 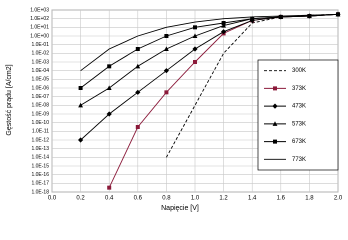 I want to click on y-tick-label: 1.0E-04, so click(x=40, y=71).